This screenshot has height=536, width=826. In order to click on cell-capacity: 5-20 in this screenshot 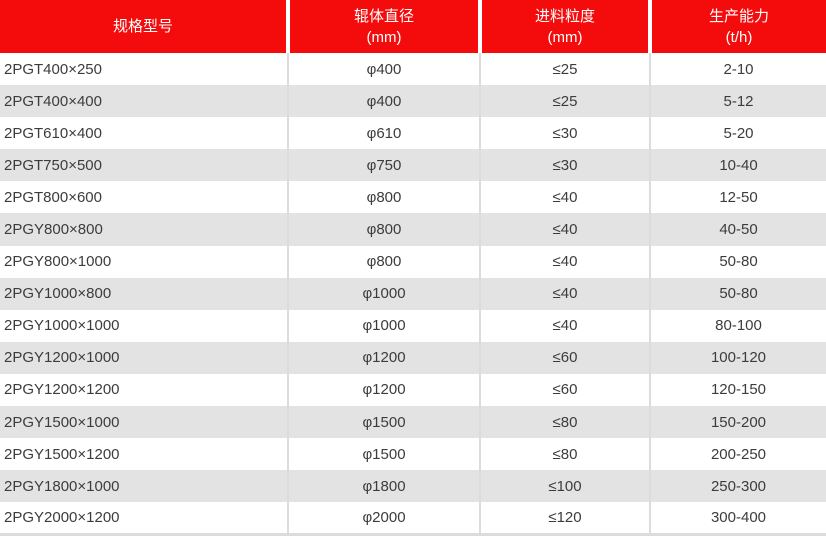, I will do `click(737, 133)`.